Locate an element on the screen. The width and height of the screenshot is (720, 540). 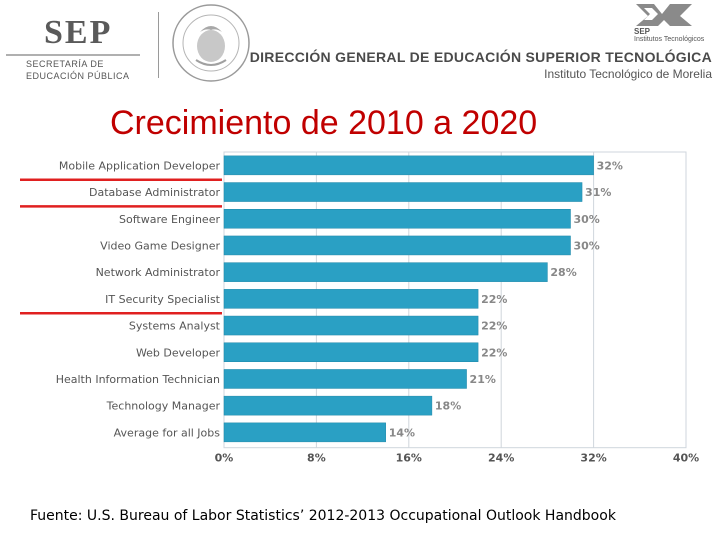
header-subtitle: Instituto Tecnológico de Morelia is located at coordinates (628, 74).